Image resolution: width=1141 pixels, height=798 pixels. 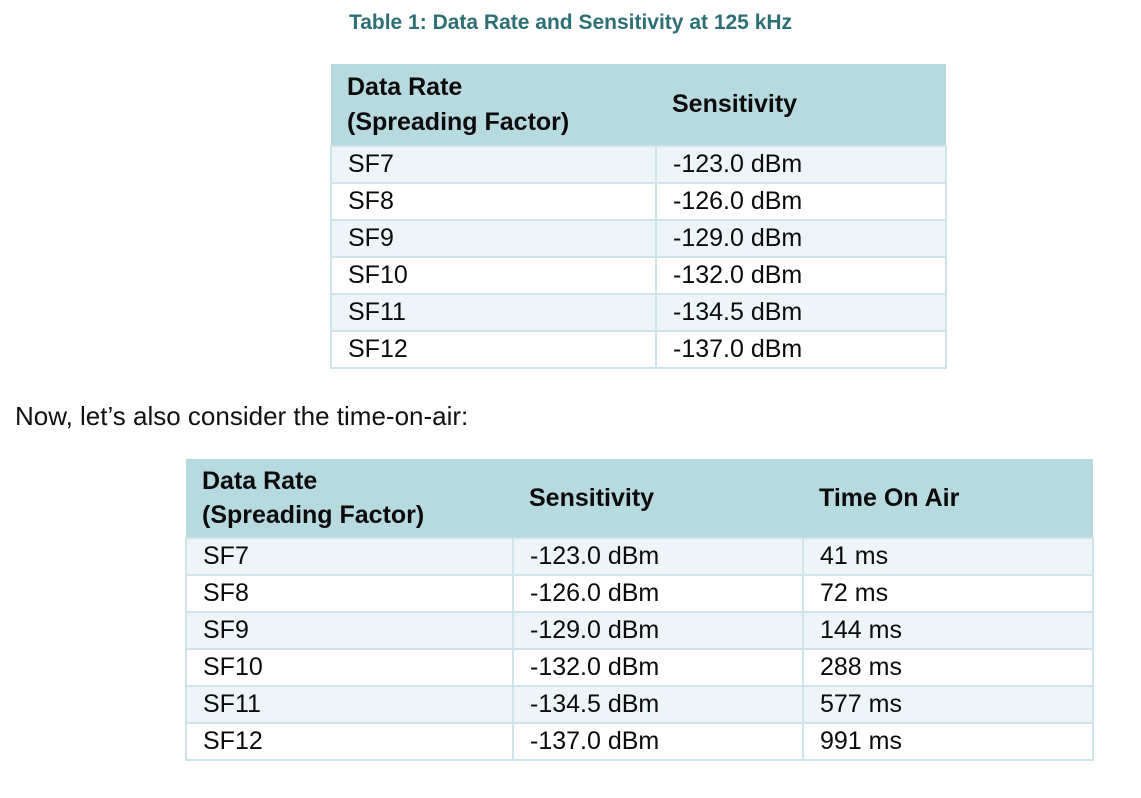 What do you see at coordinates (658, 498) in the screenshot?
I see `table2-header-sensitivity: Sensitivity` at bounding box center [658, 498].